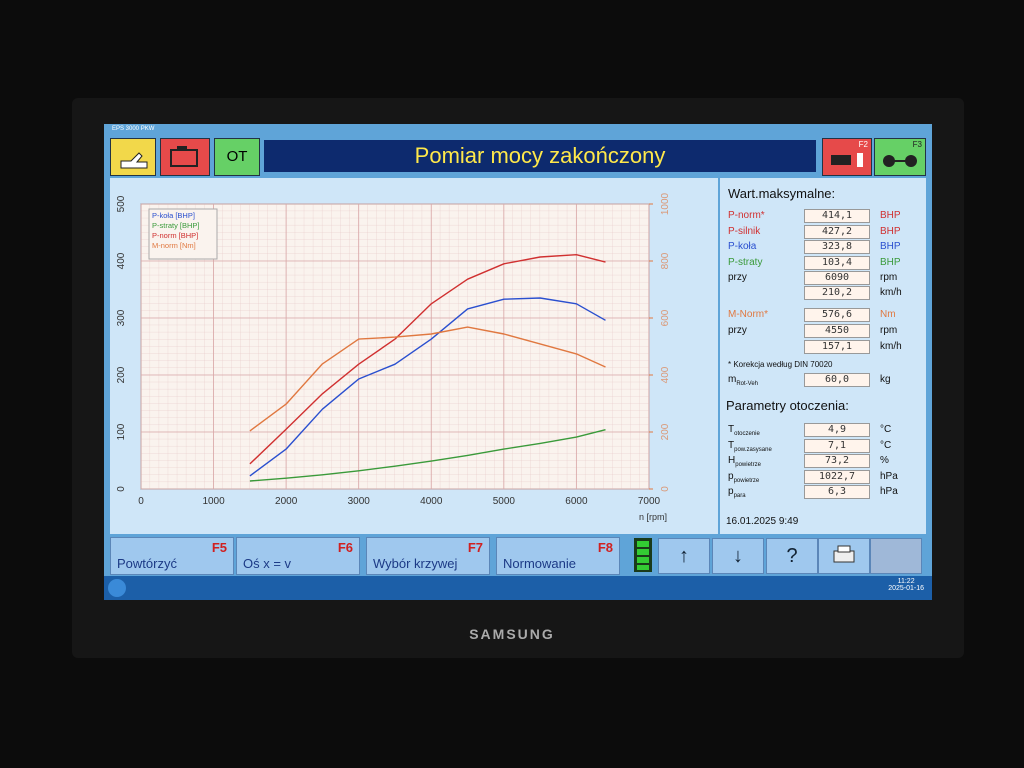 The width and height of the screenshot is (1024, 768). Describe the element at coordinates (906, 588) in the screenshot. I see `clock-date: 2025-01-16` at that location.